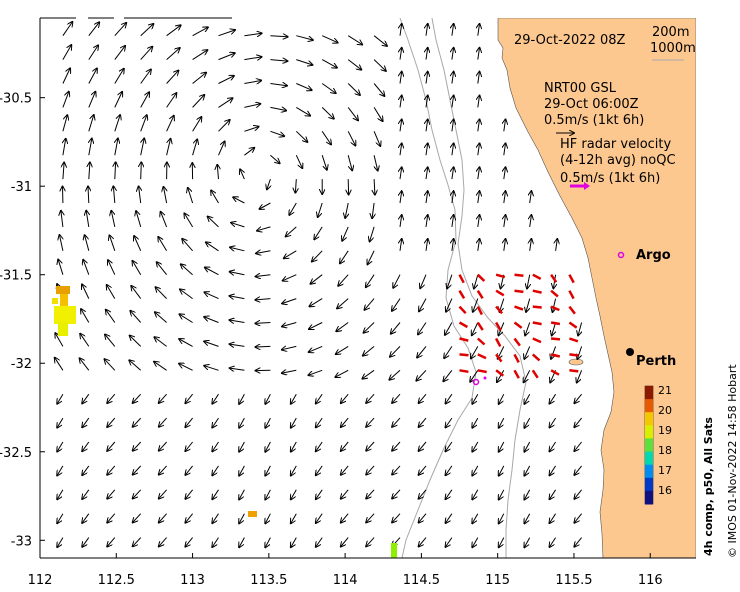 Image resolution: width=740 pixels, height=592 pixels. I want to click on perth-marker, so click(630, 352).